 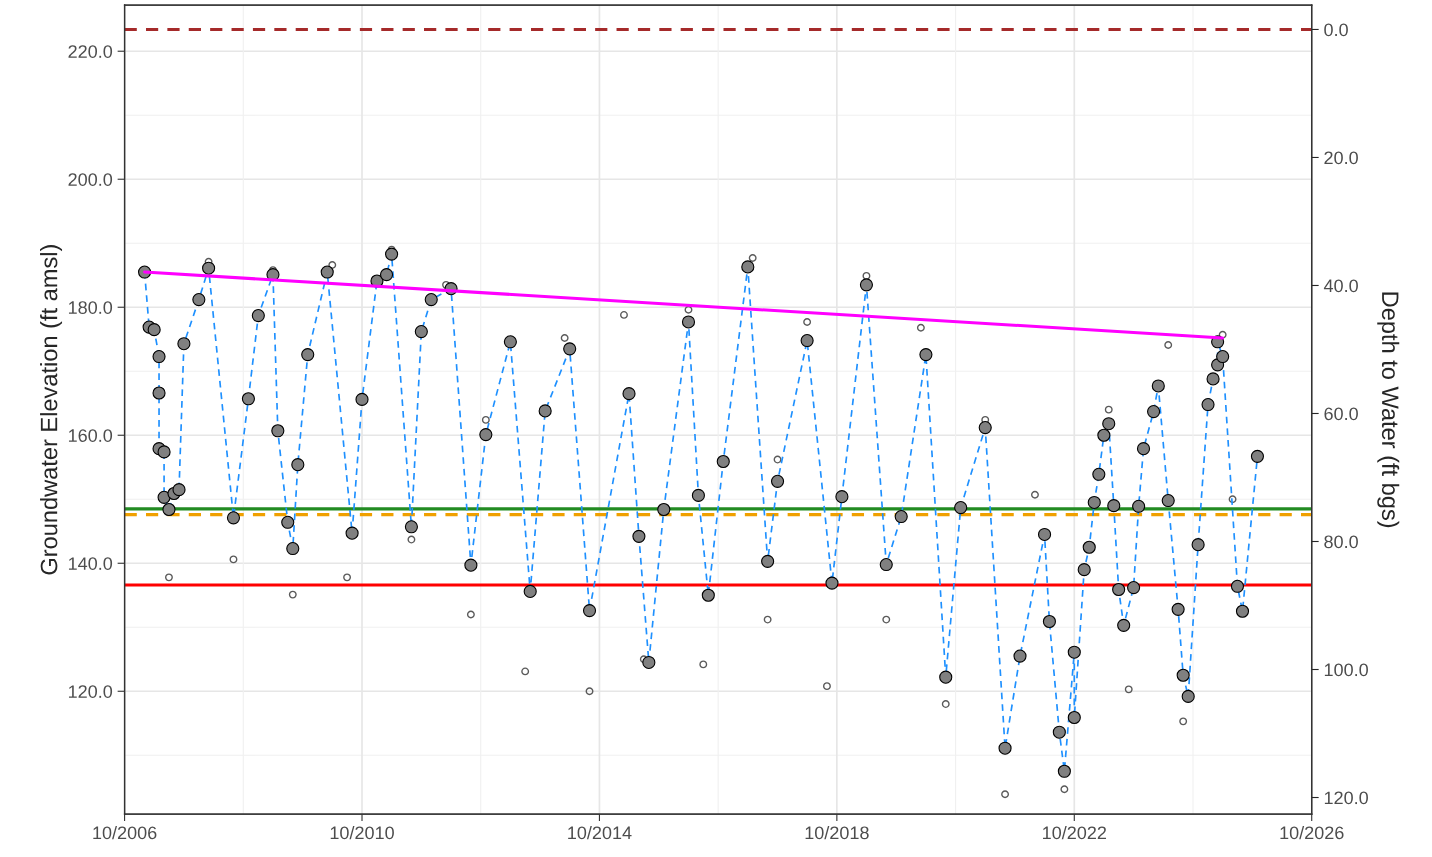 What do you see at coordinates (1075, 832) in the screenshot?
I see `x-tick-label: 10/2022` at bounding box center [1075, 832].